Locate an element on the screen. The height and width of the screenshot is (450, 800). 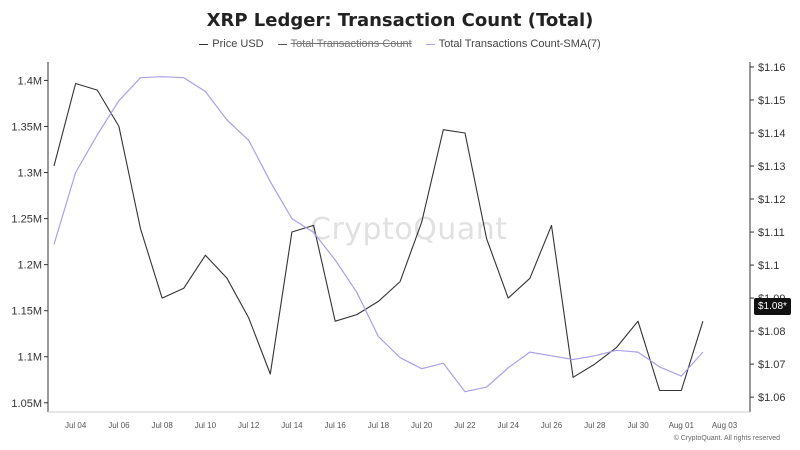
left-tick-label: 1.1M is located at coordinates (30, 358).